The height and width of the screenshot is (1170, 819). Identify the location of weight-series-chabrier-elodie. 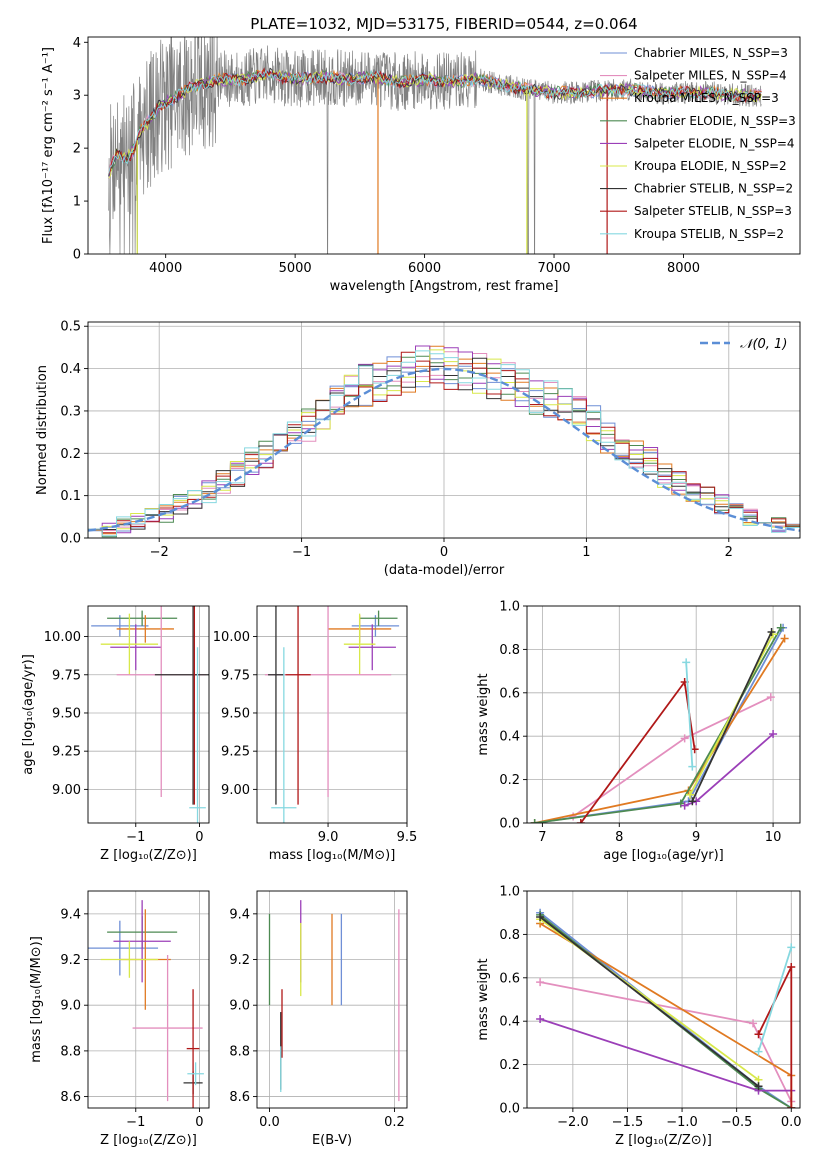
(657, 723).